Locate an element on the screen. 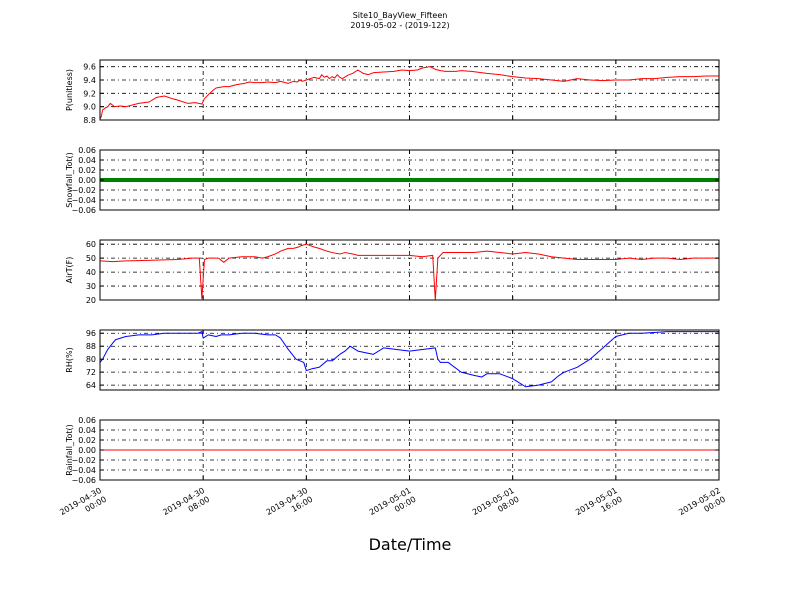 This screenshot has height=600, width=800. x-tick-label: 2019-04-3008:00 is located at coordinates (186, 506).